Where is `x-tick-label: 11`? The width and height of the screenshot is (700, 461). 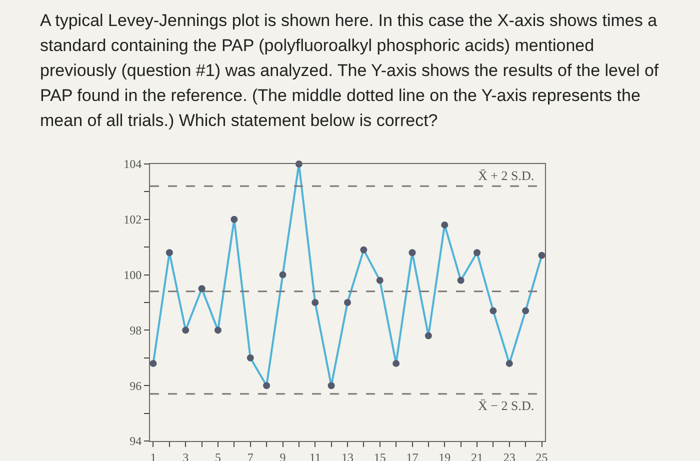 x-tick-label: 11 is located at coordinates (315, 455).